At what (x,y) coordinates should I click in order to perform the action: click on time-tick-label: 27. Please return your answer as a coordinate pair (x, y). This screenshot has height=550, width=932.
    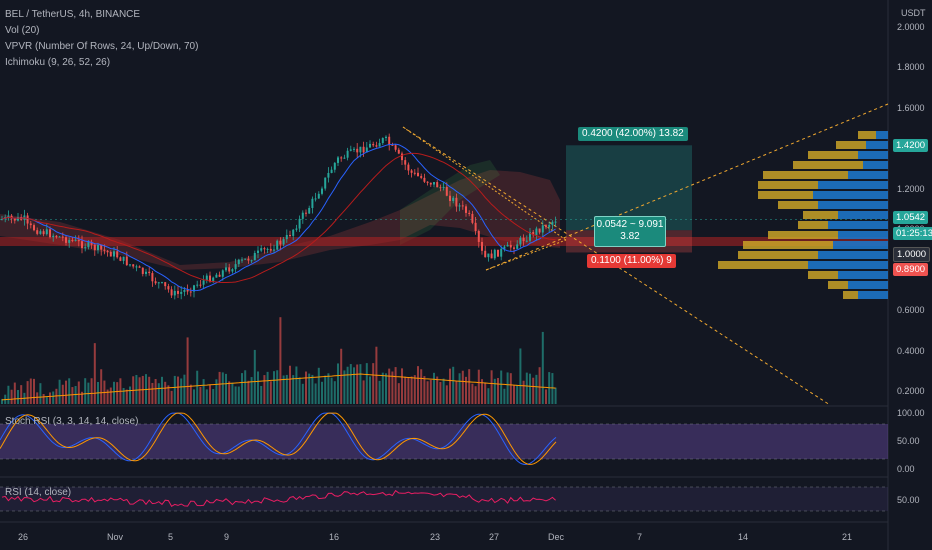
    Looking at the image, I should click on (494, 537).